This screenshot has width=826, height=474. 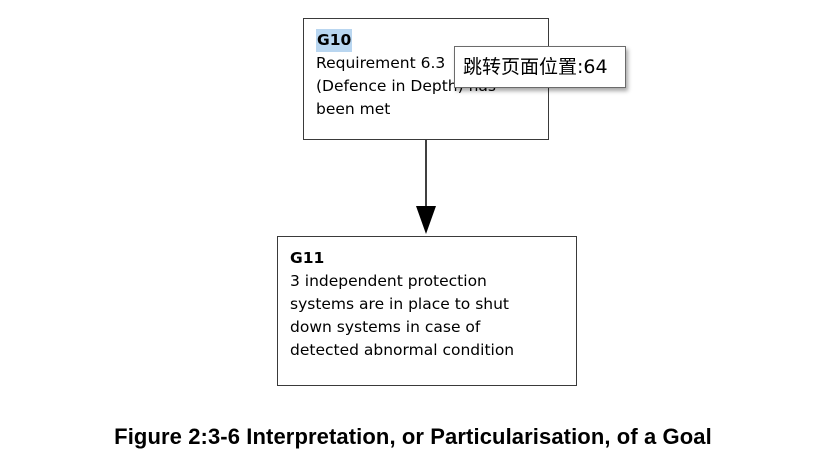 I want to click on goal-id-label: G11, so click(x=307, y=258).